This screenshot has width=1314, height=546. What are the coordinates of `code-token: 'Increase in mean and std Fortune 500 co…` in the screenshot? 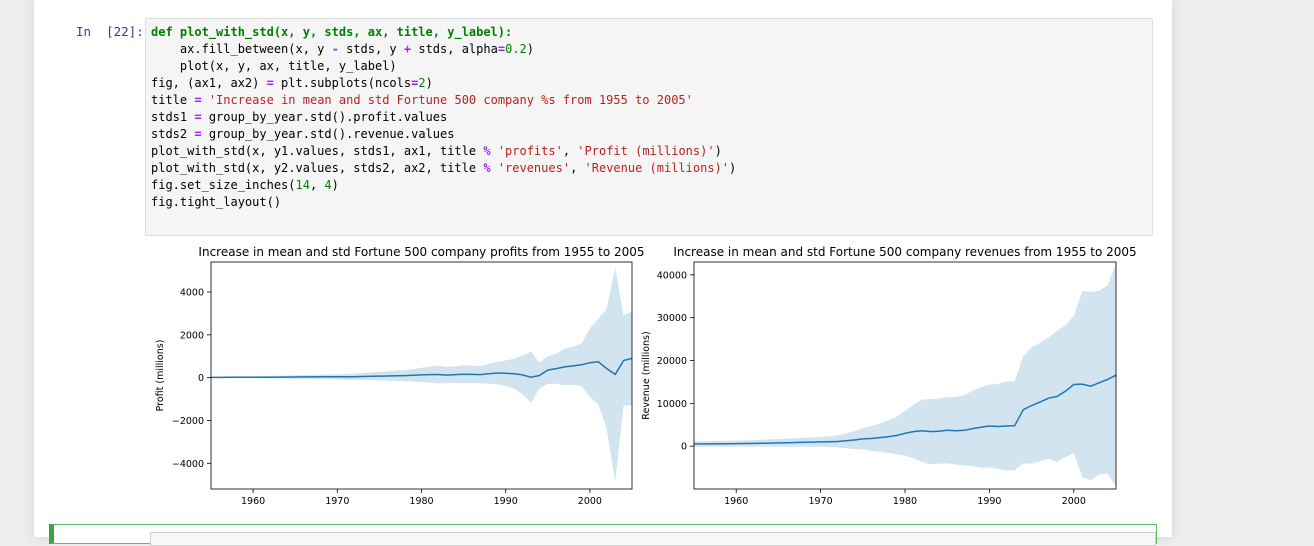 It's located at (450, 100).